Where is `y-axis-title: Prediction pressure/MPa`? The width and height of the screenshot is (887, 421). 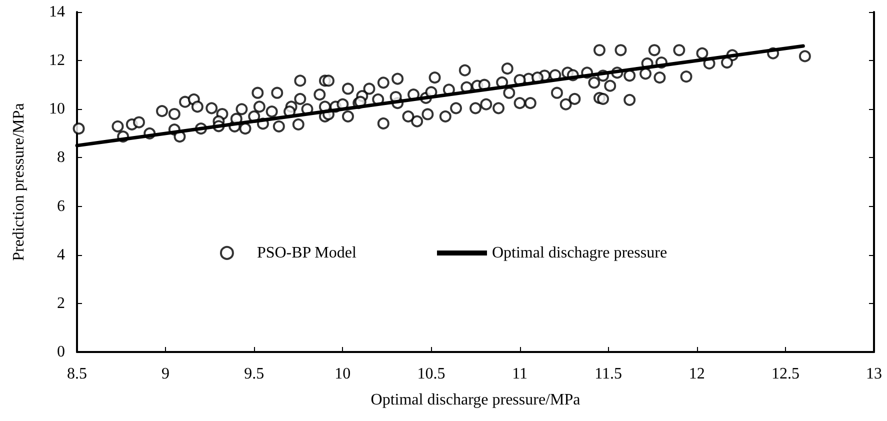 y-axis-title: Prediction pressure/MPa is located at coordinates (19, 182).